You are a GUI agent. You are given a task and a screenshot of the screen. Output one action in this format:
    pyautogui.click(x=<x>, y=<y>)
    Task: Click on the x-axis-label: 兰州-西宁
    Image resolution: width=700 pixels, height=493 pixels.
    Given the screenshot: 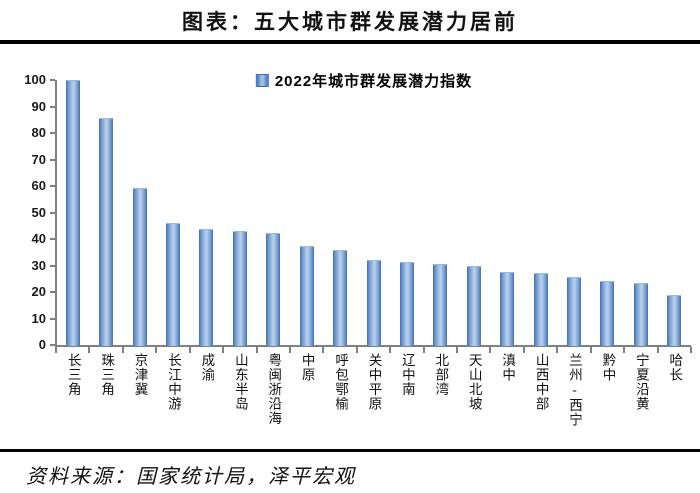 What is the action you would take?
    pyautogui.click(x=575, y=390)
    